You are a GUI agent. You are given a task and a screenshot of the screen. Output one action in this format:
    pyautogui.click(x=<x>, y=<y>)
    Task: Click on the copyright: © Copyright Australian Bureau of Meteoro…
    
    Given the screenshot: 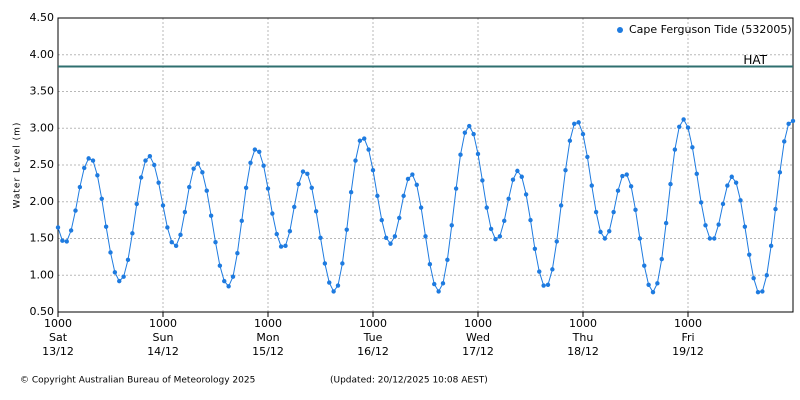 What is the action you would take?
    pyautogui.click(x=137, y=381)
    